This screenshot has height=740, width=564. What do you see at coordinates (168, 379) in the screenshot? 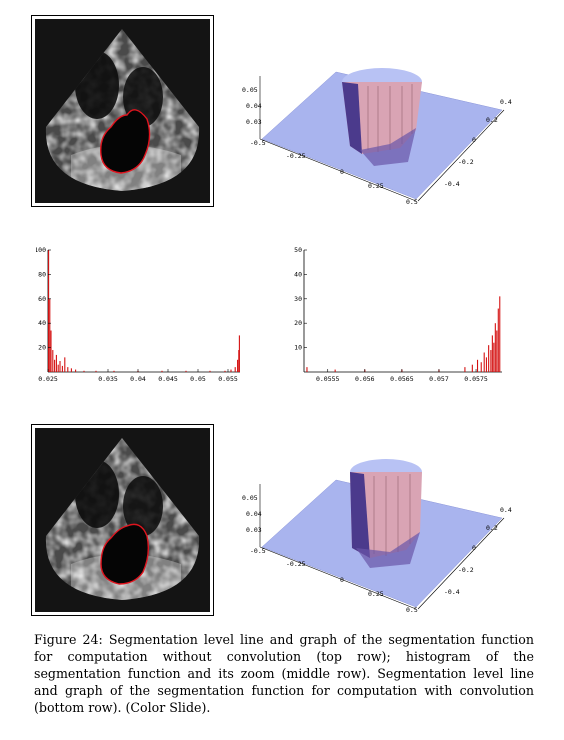
I see `x-tick-label: 0.045` at bounding box center [168, 379].